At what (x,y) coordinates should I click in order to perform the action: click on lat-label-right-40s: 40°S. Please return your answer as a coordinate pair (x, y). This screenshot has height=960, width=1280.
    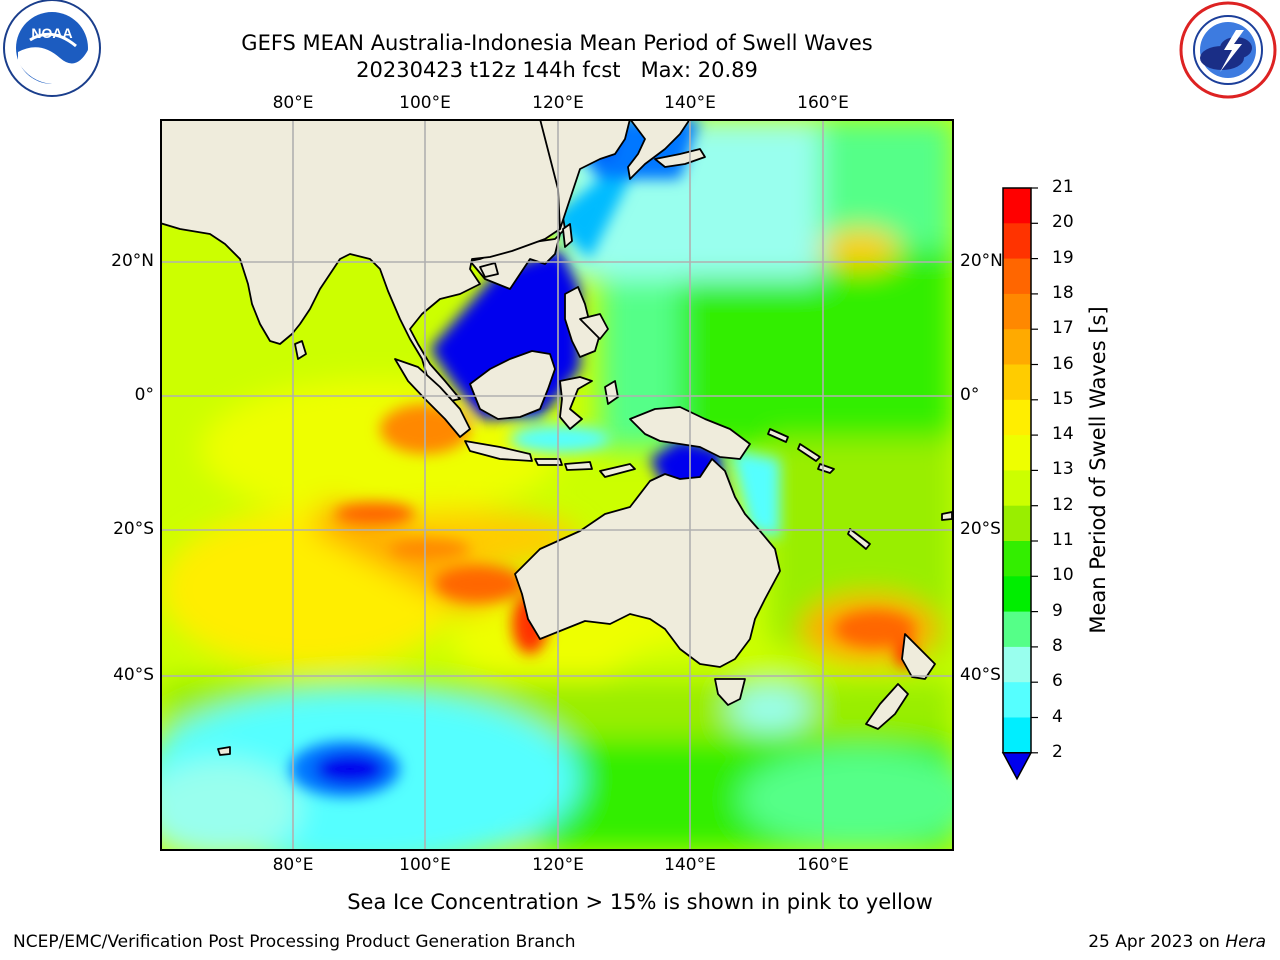
    Looking at the image, I should click on (980, 675).